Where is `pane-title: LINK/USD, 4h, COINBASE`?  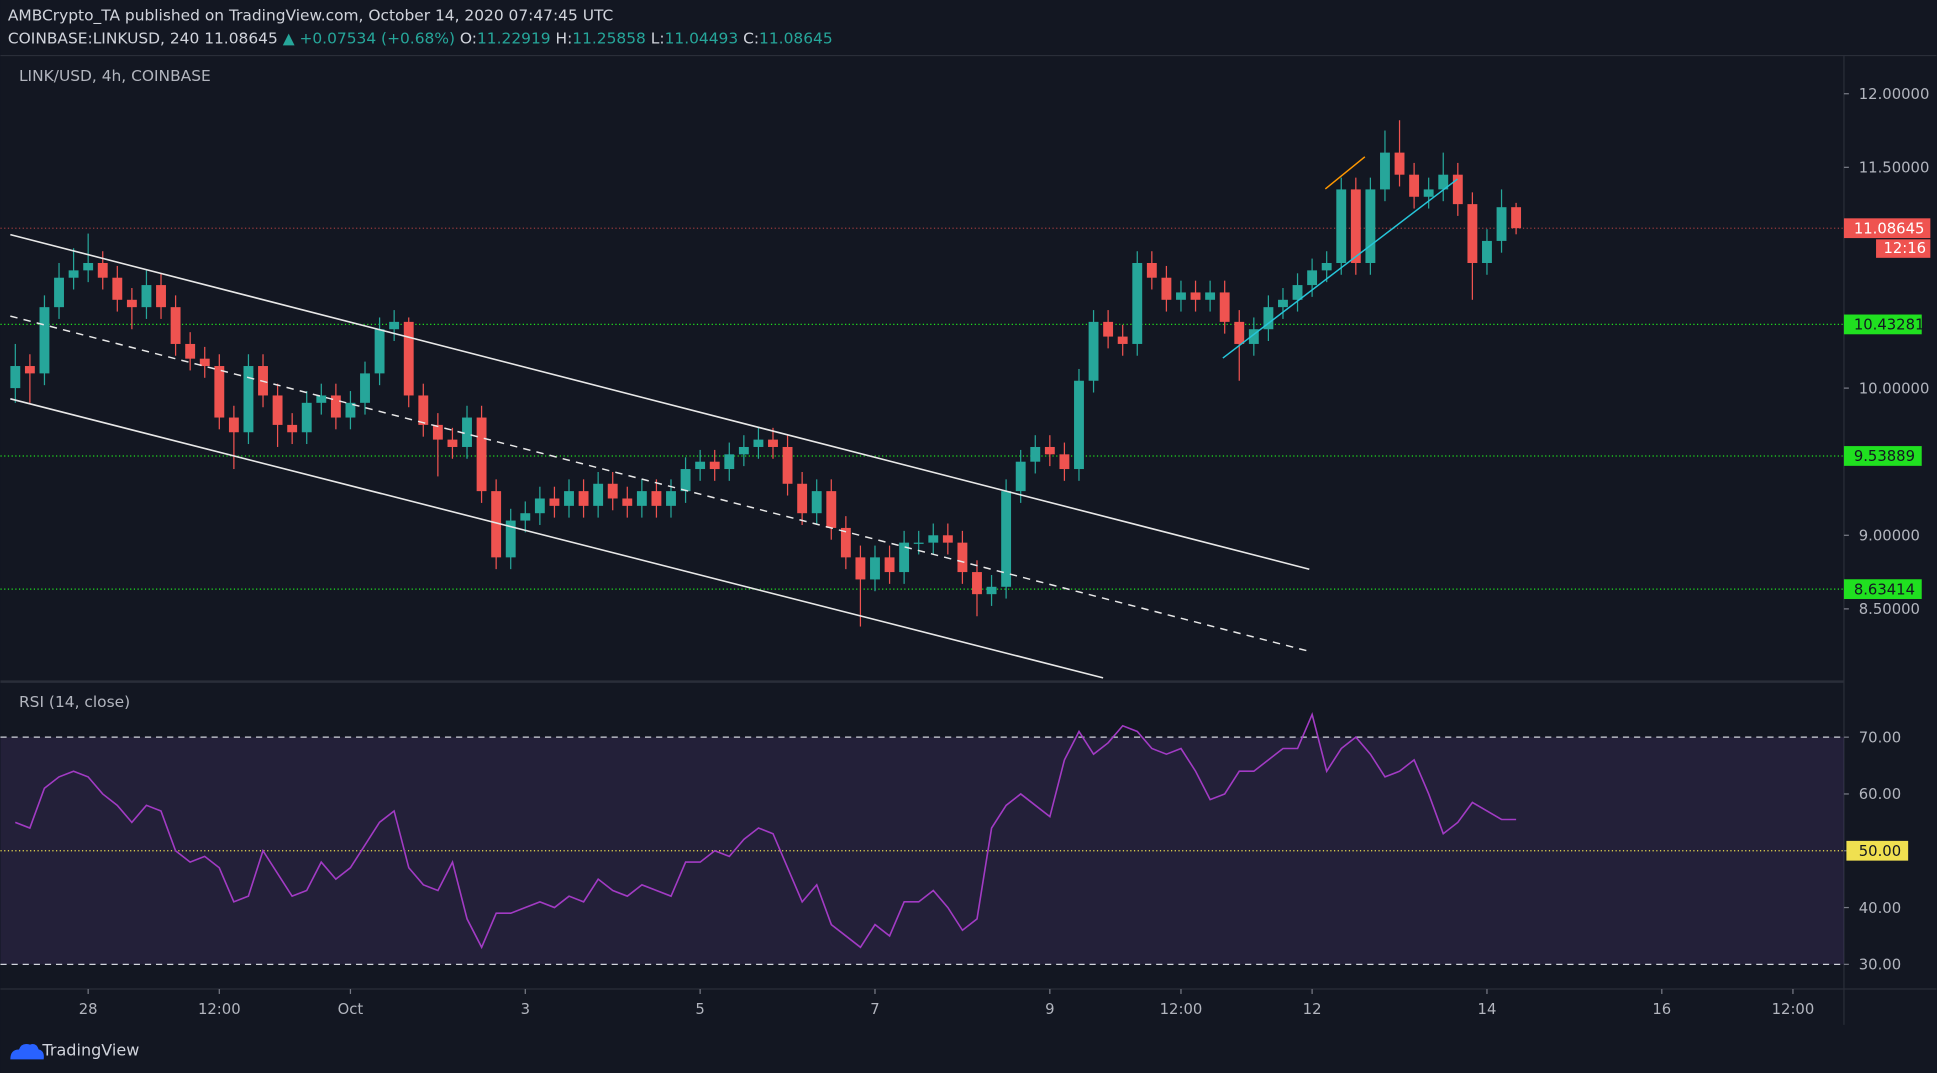 pane-title: LINK/USD, 4h, COINBASE is located at coordinates (115, 76).